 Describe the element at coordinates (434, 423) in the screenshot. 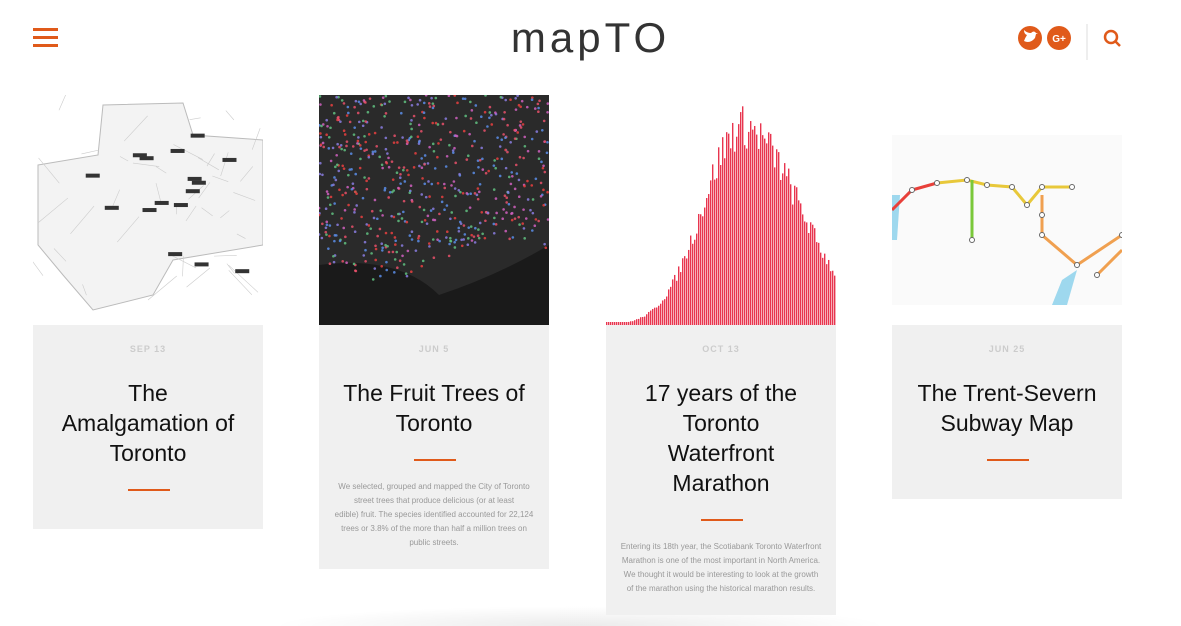

I see `post-title: Toronto` at that location.